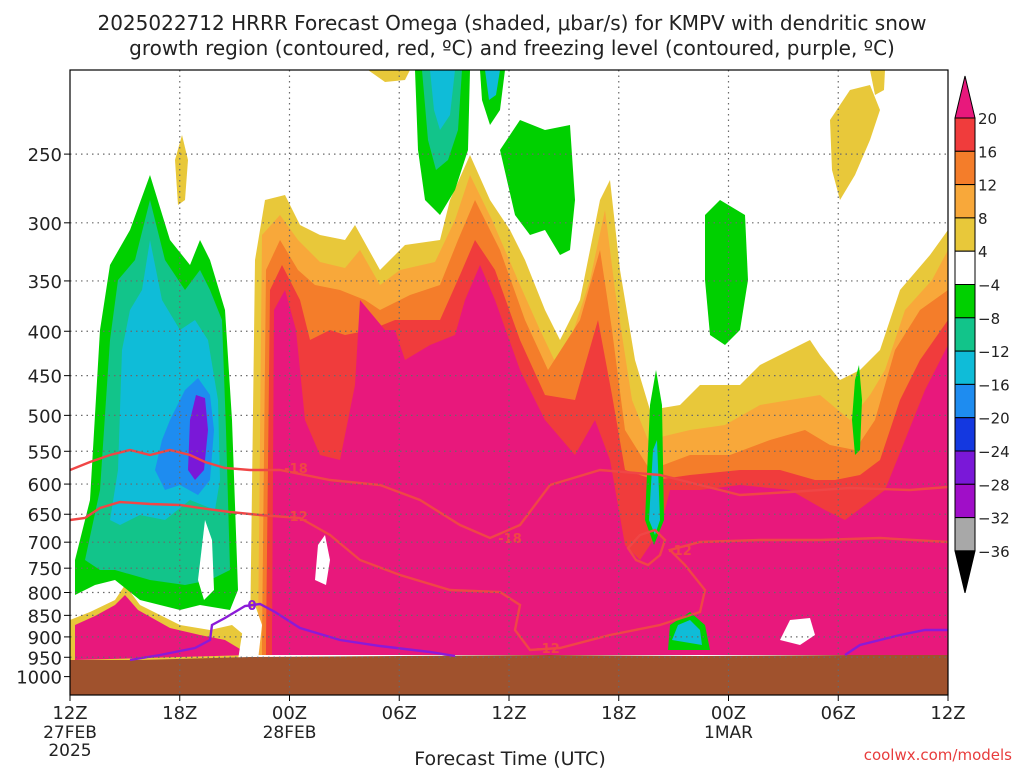 This screenshot has width=1024, height=772. What do you see at coordinates (965, 572) in the screenshot?
I see `colorbar-cap-bottom` at bounding box center [965, 572].